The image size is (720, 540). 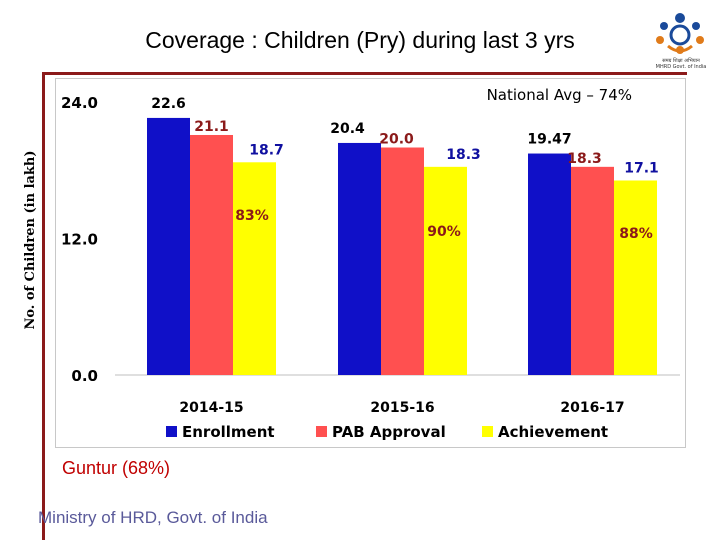 What do you see at coordinates (266, 150) in the screenshot?
I see `bar-value-label: 18.7` at bounding box center [266, 150].